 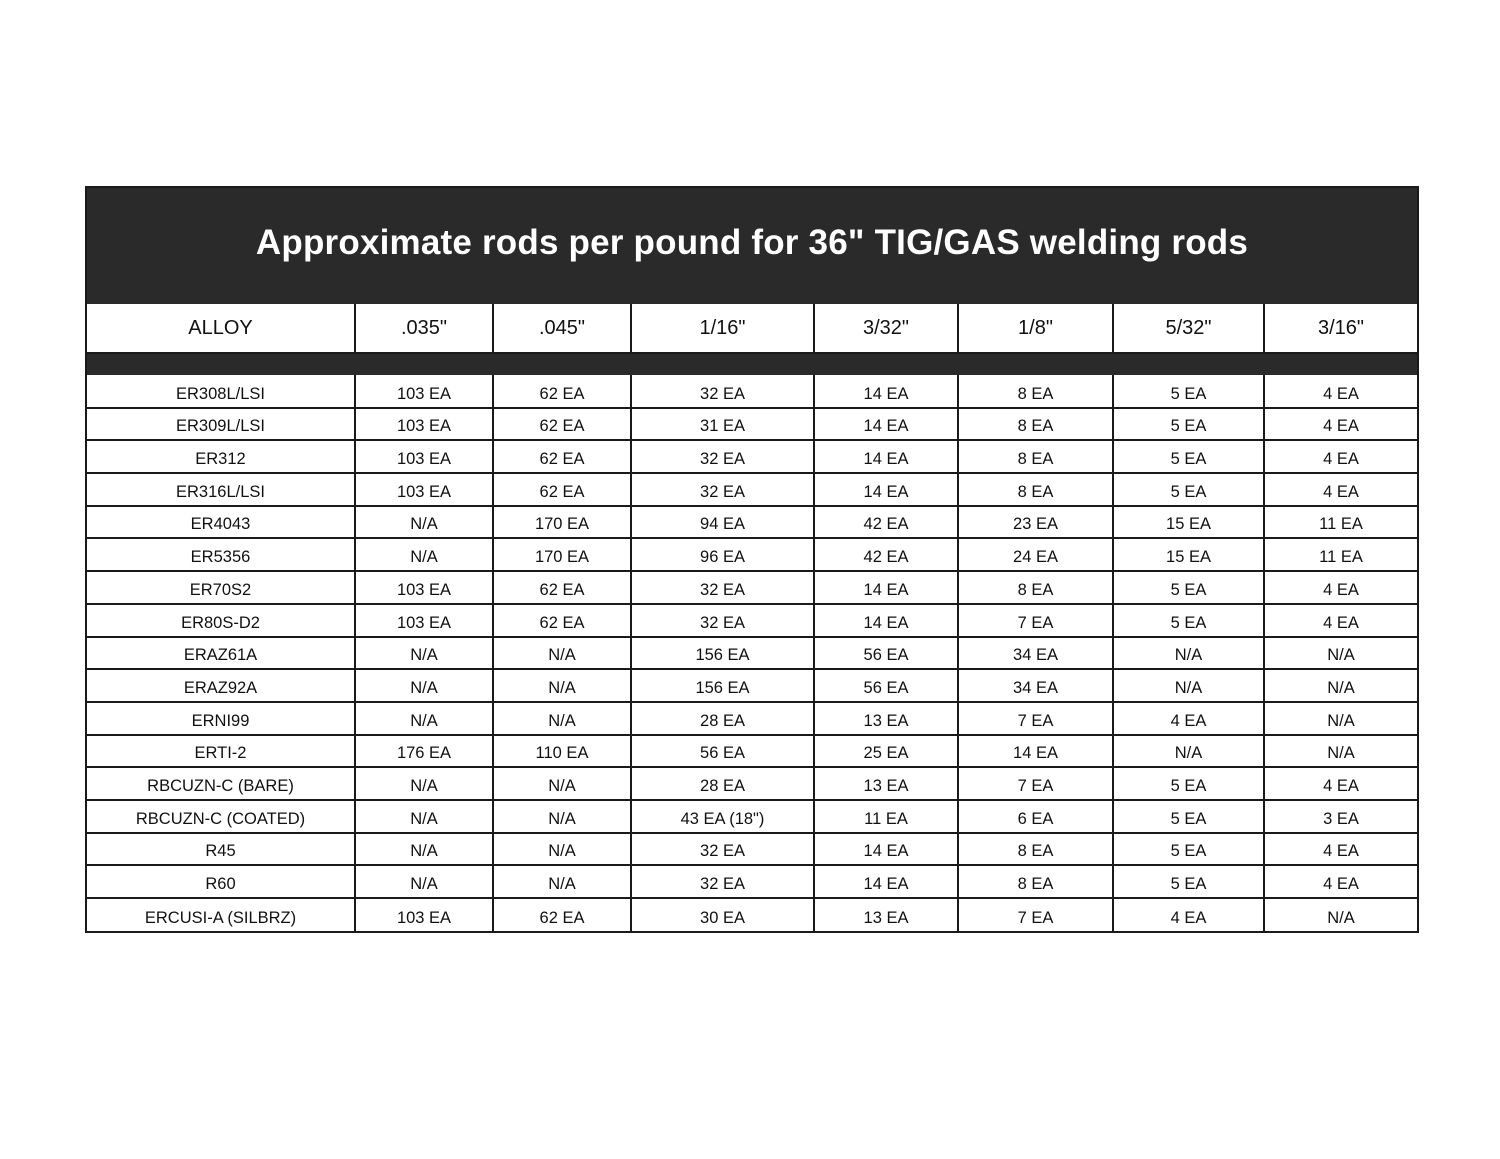 What do you see at coordinates (752, 555) in the screenshot?
I see `table-row: ER5356 N/A 170 EA 96 EA 42 EA 24 EA 15 EA 11 EA` at bounding box center [752, 555].